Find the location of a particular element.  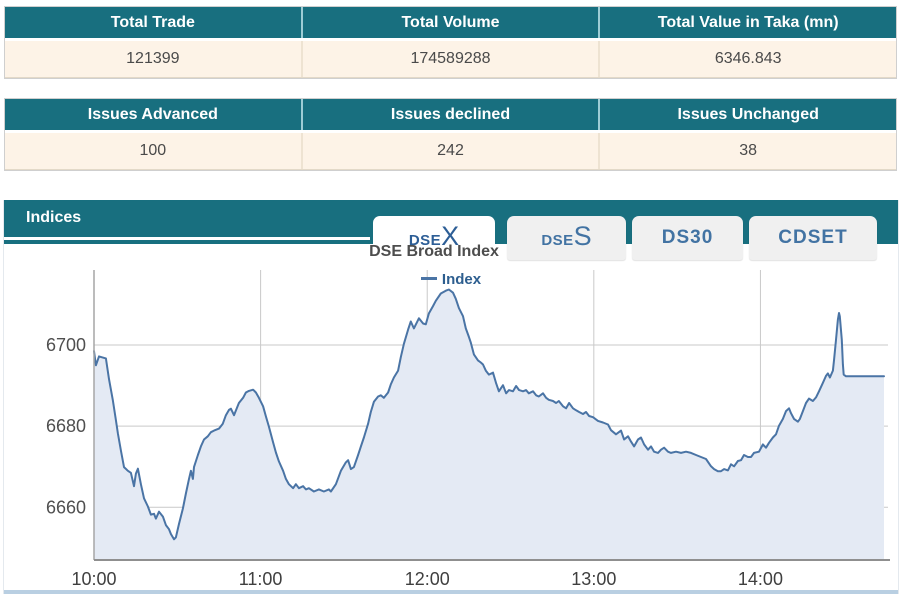

x-axis-labels: 10:00 11:00 12:00 13:00 14:00 is located at coordinates (426, 579).